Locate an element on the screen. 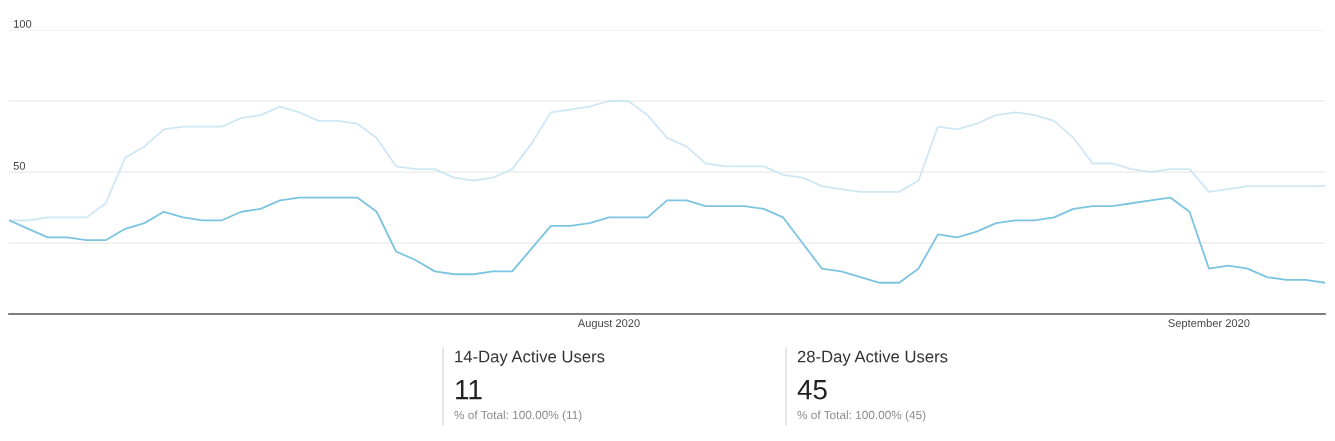  y-tick-label: 50 is located at coordinates (19, 165).